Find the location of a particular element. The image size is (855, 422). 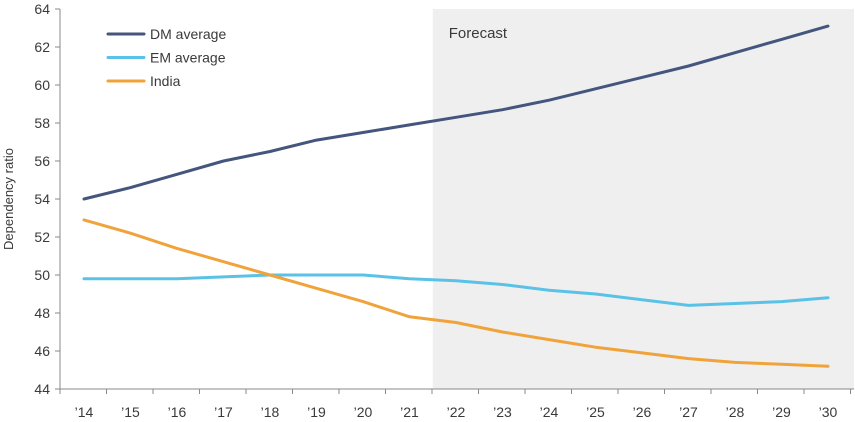

legend-label-india: India is located at coordinates (165, 81).